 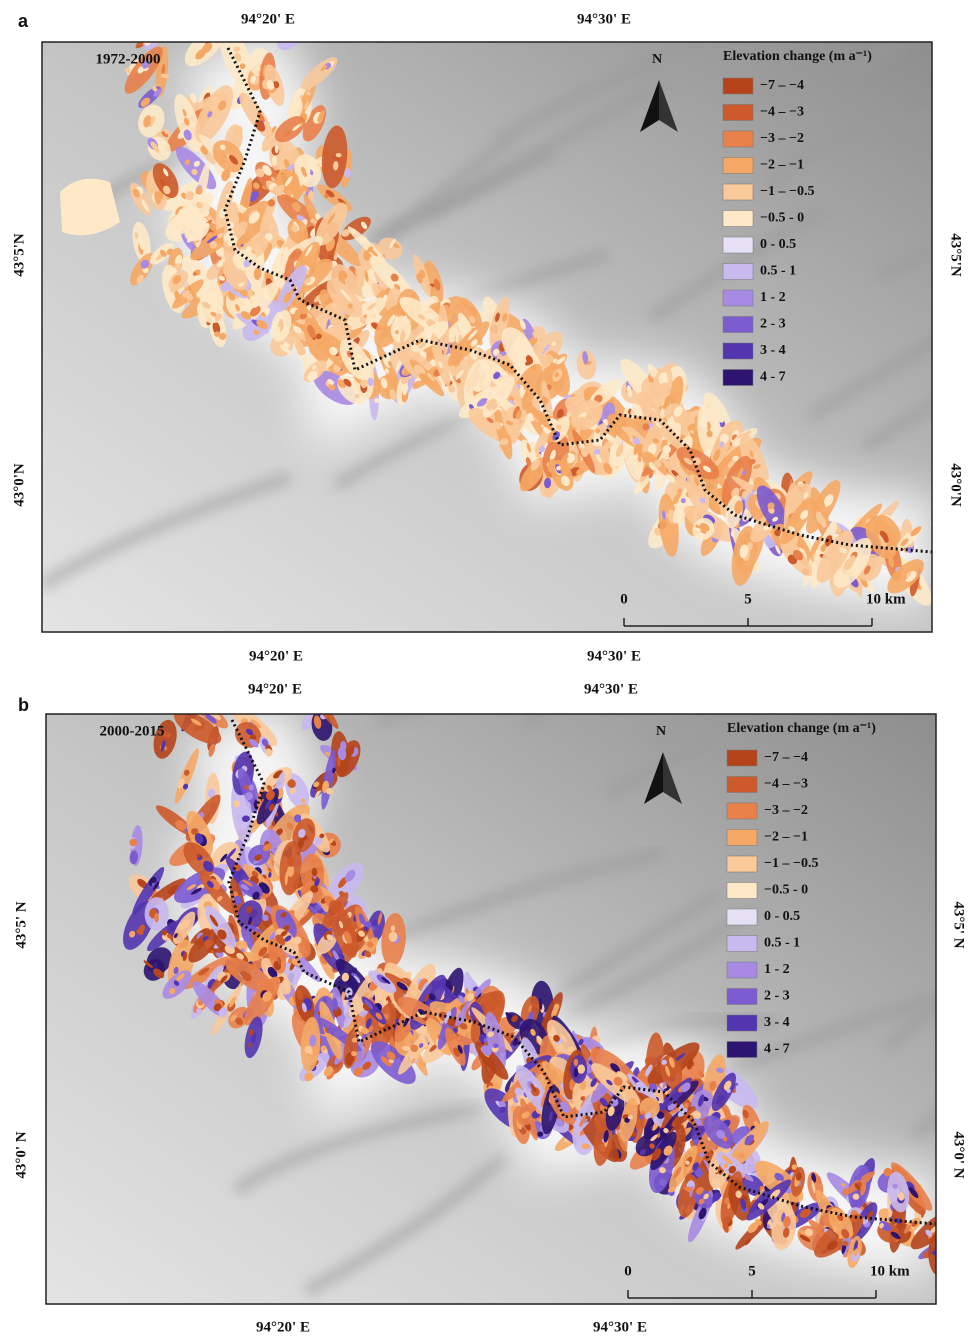 What do you see at coordinates (657, 59) in the screenshot?
I see `north-label: N` at bounding box center [657, 59].